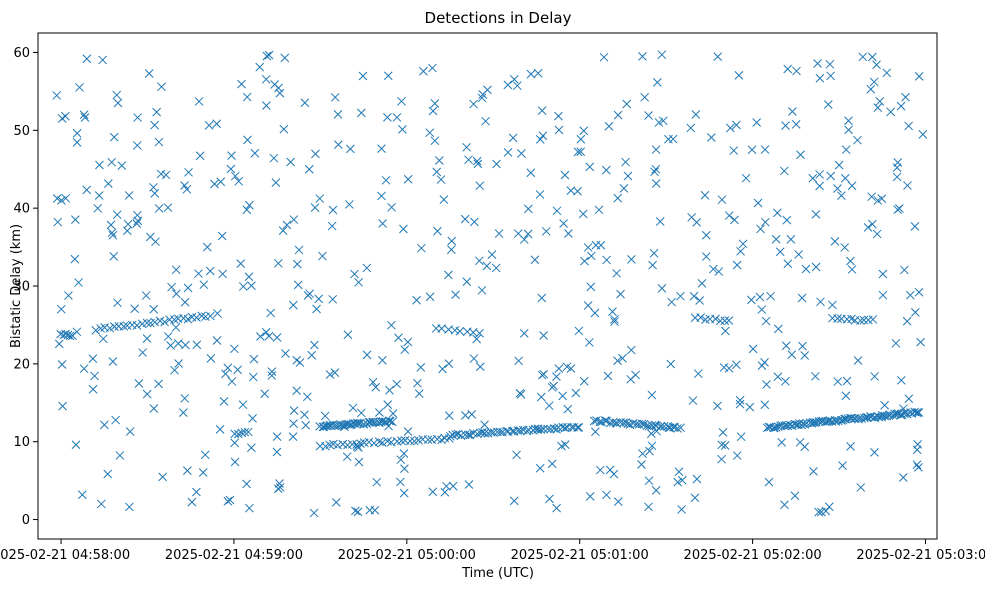 This screenshot has width=985, height=590. Describe the element at coordinates (21, 287) in the screenshot. I see `y-tick-label: 30` at that location.